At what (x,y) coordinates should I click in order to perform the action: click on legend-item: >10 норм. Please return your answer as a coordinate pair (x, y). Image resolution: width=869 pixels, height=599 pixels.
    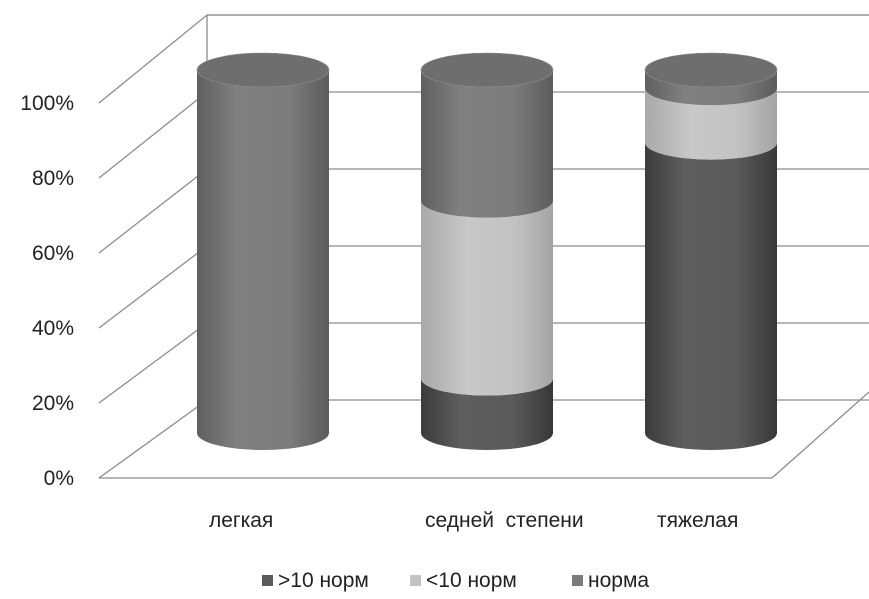
    Looking at the image, I should click on (315, 580).